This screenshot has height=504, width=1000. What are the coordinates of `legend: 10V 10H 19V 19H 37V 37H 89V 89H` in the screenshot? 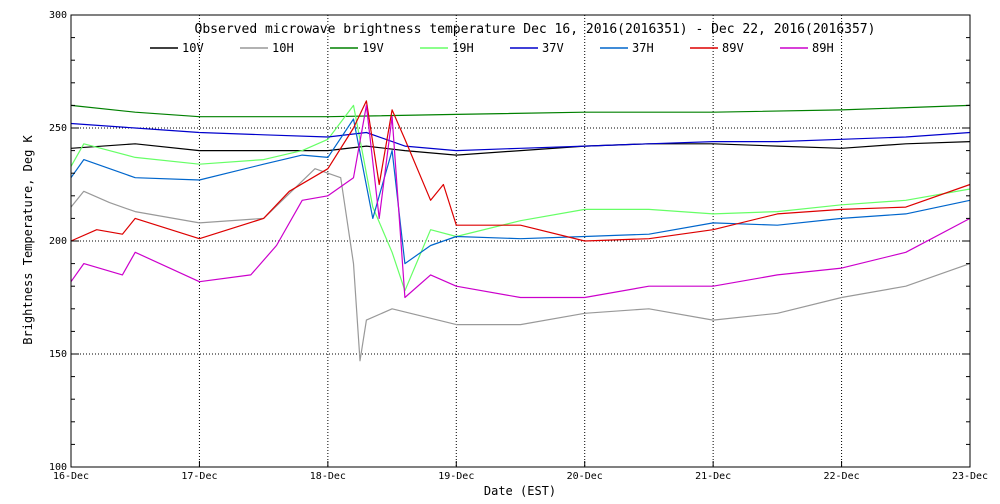 It's located at (492, 48).